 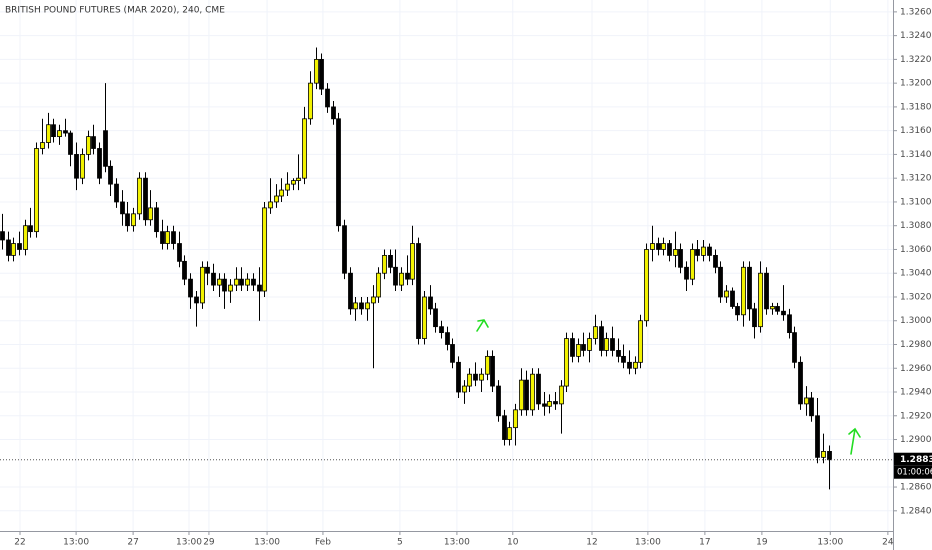 I want to click on overlay: 1.2883 01:00:06, so click(x=466, y=465).